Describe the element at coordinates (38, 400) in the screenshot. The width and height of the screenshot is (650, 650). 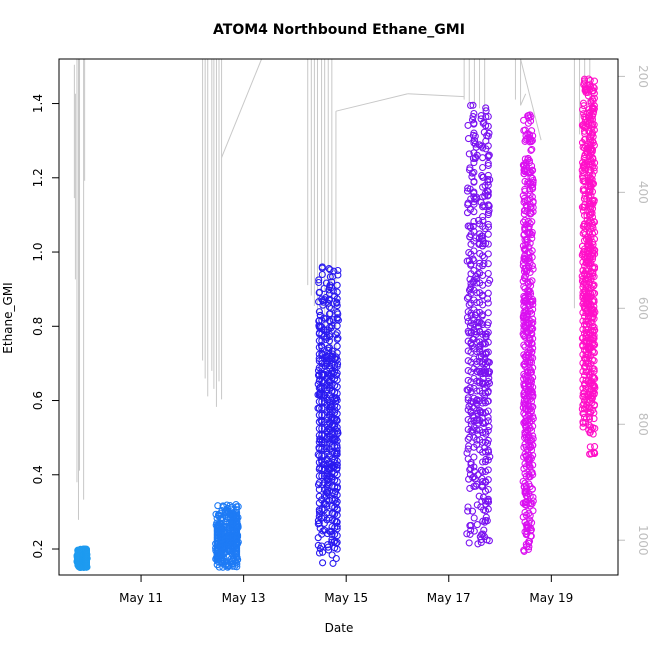
I see `y-tick-label: 0.6` at that location.